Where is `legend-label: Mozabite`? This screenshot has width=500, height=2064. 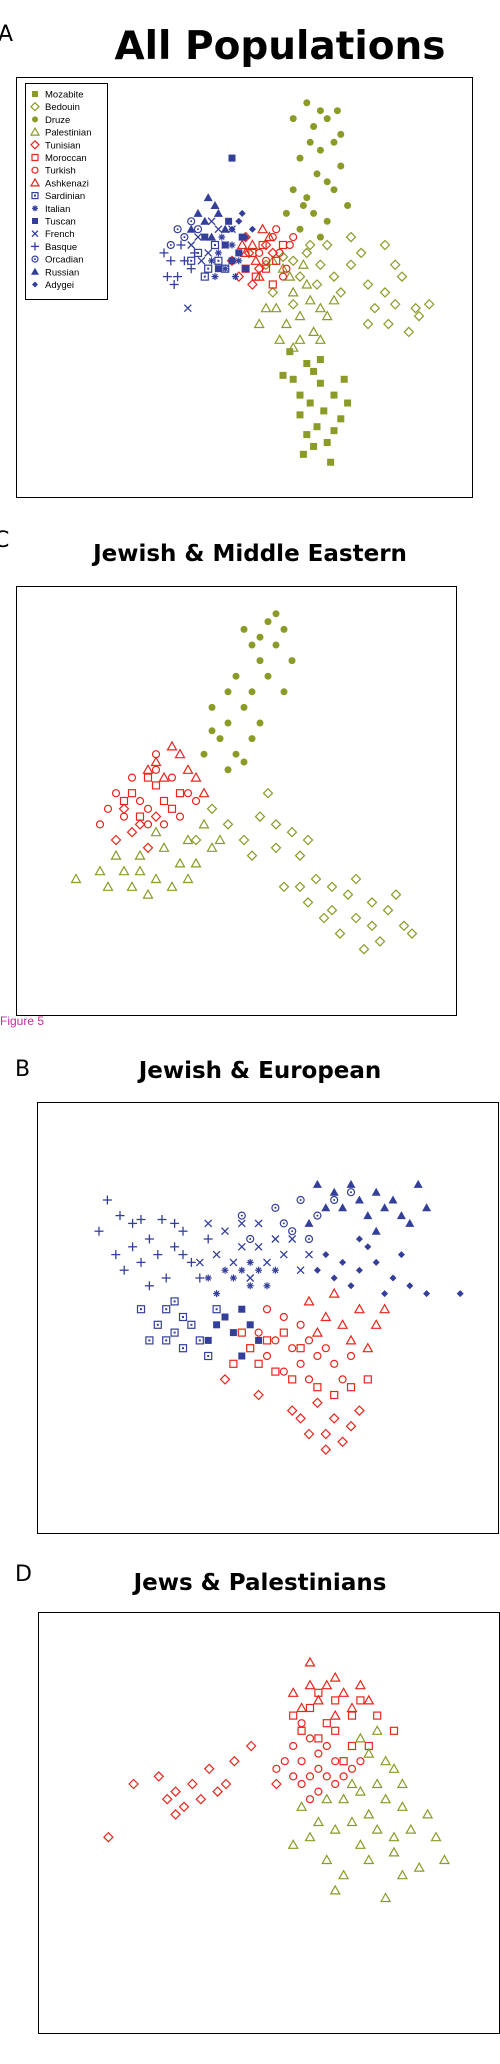
legend-label: Mozabite is located at coordinates (64, 95).